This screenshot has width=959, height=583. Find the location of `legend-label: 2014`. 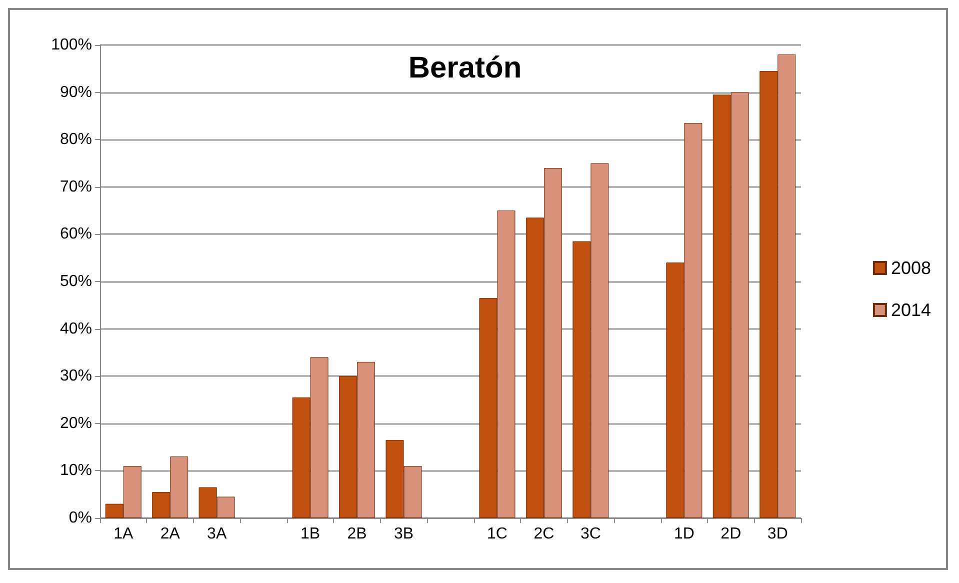

legend-label: 2014 is located at coordinates (911, 310).